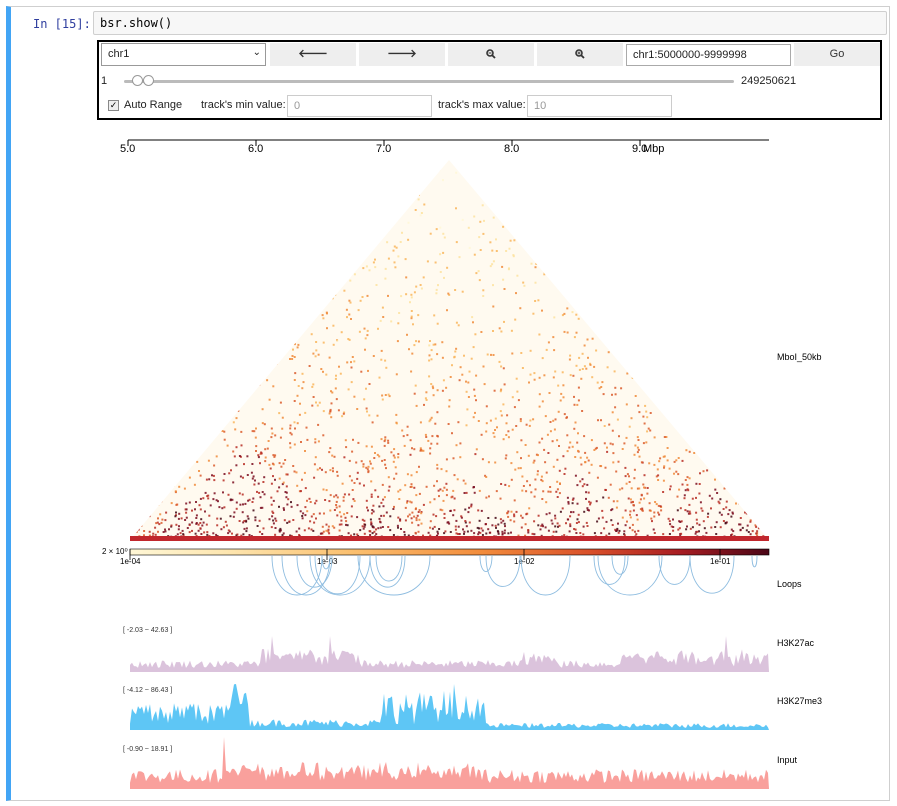 The width and height of the screenshot is (897, 806). What do you see at coordinates (137, 80) in the screenshot?
I see `slider-start-handle` at bounding box center [137, 80].